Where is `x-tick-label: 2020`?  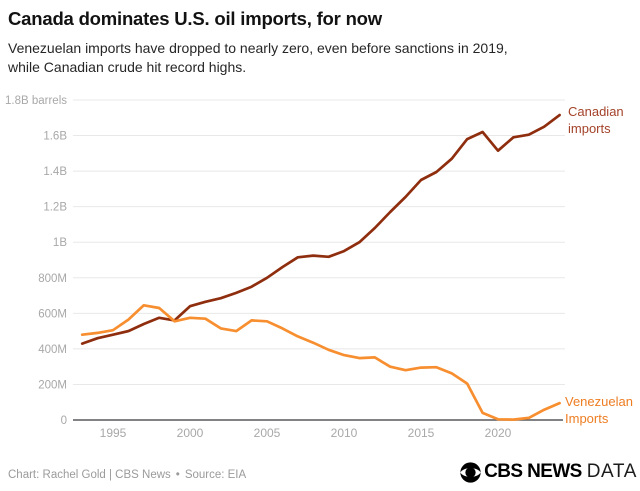 x-tick-label: 2020 is located at coordinates (498, 433).